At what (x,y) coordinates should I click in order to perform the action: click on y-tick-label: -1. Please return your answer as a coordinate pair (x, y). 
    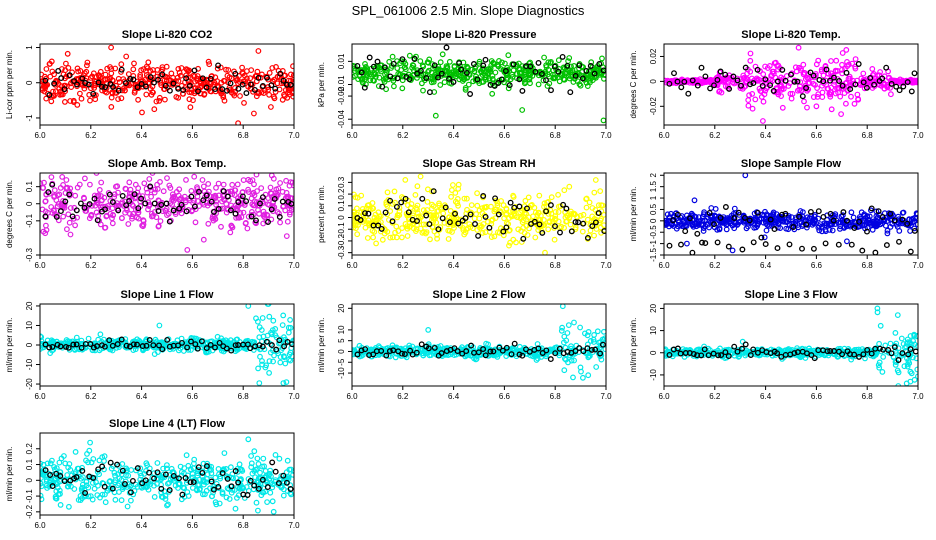
    Looking at the image, I should click on (653, 244).